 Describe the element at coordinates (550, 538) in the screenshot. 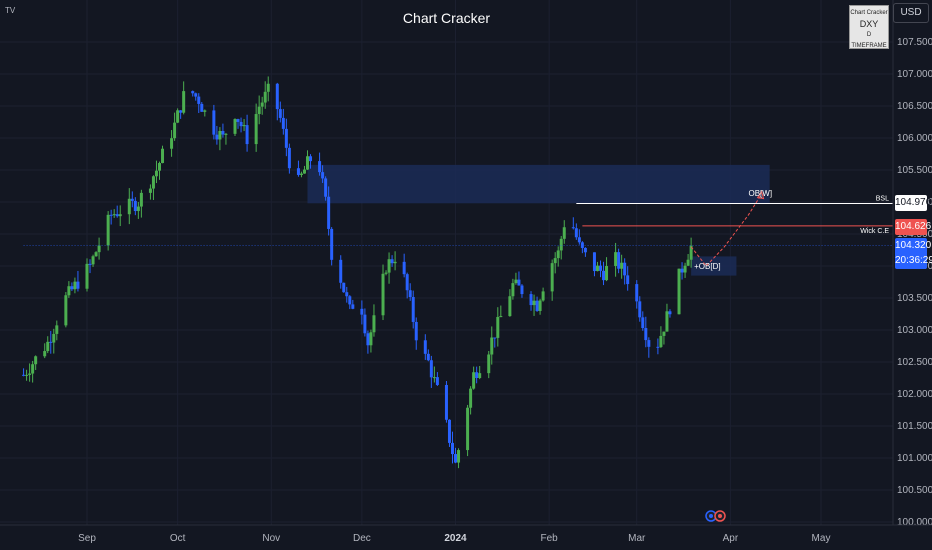

I see `time-tick-label: Feb` at that location.